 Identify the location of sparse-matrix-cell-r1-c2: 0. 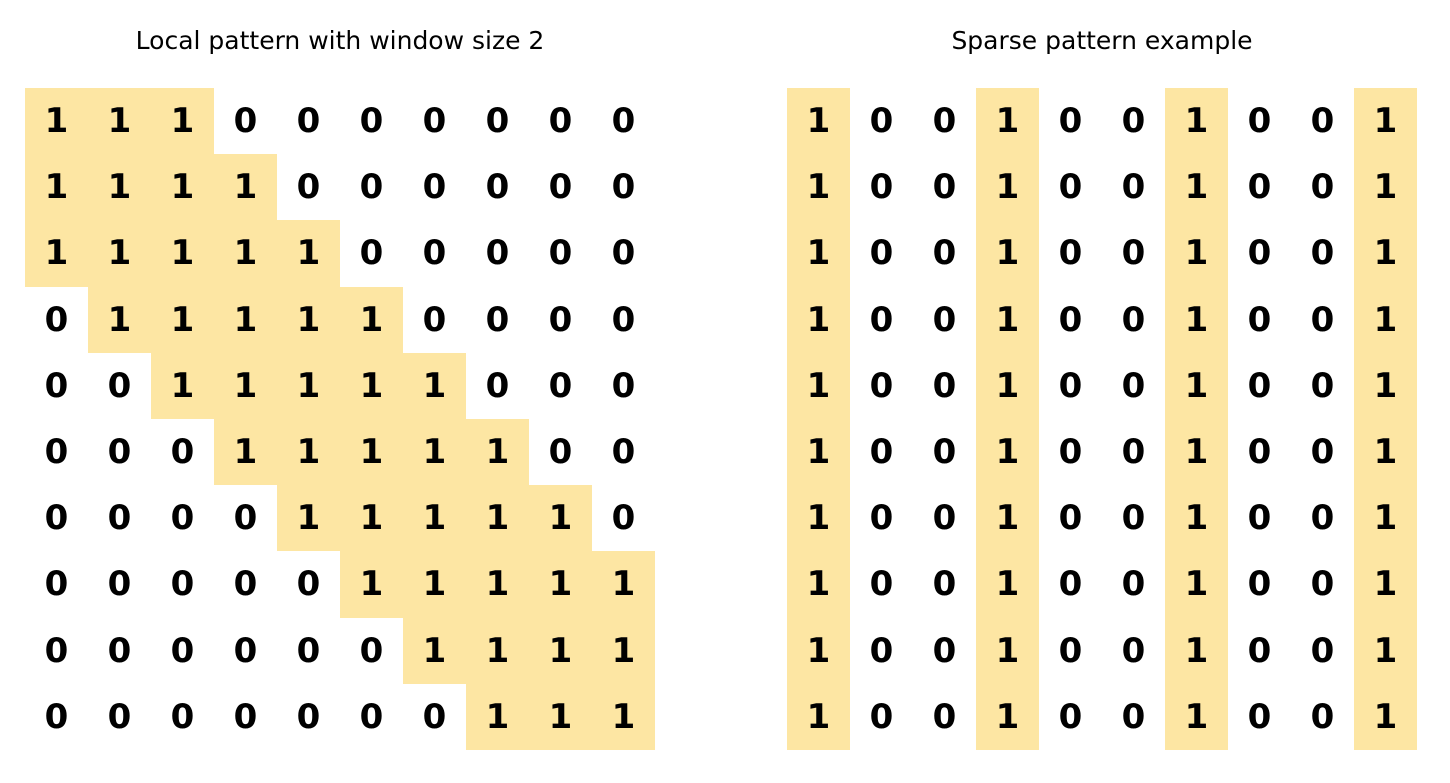
(944, 187).